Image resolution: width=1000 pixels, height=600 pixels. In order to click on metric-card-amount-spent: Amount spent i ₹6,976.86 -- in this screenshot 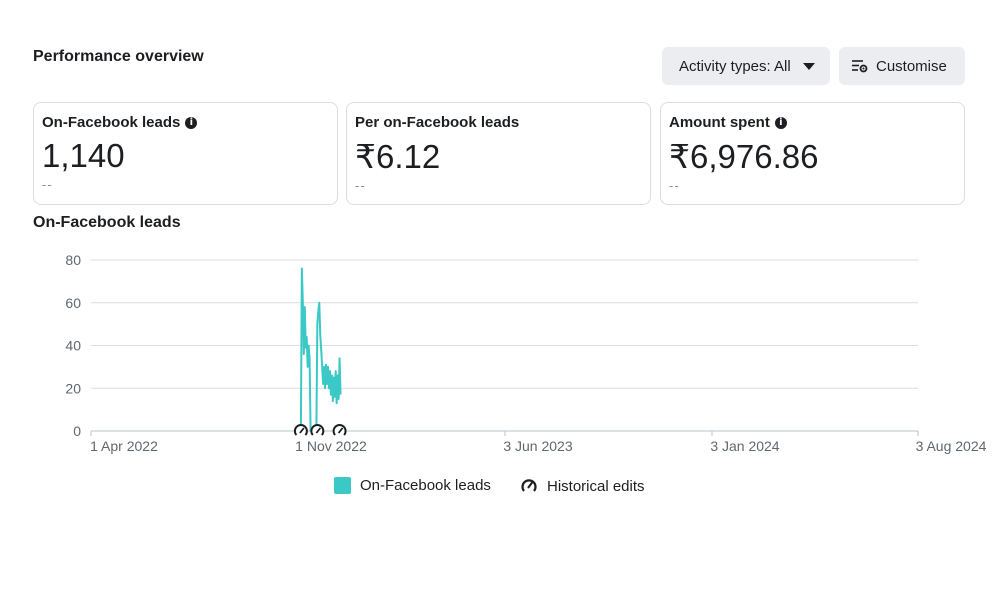, I will do `click(812, 153)`.